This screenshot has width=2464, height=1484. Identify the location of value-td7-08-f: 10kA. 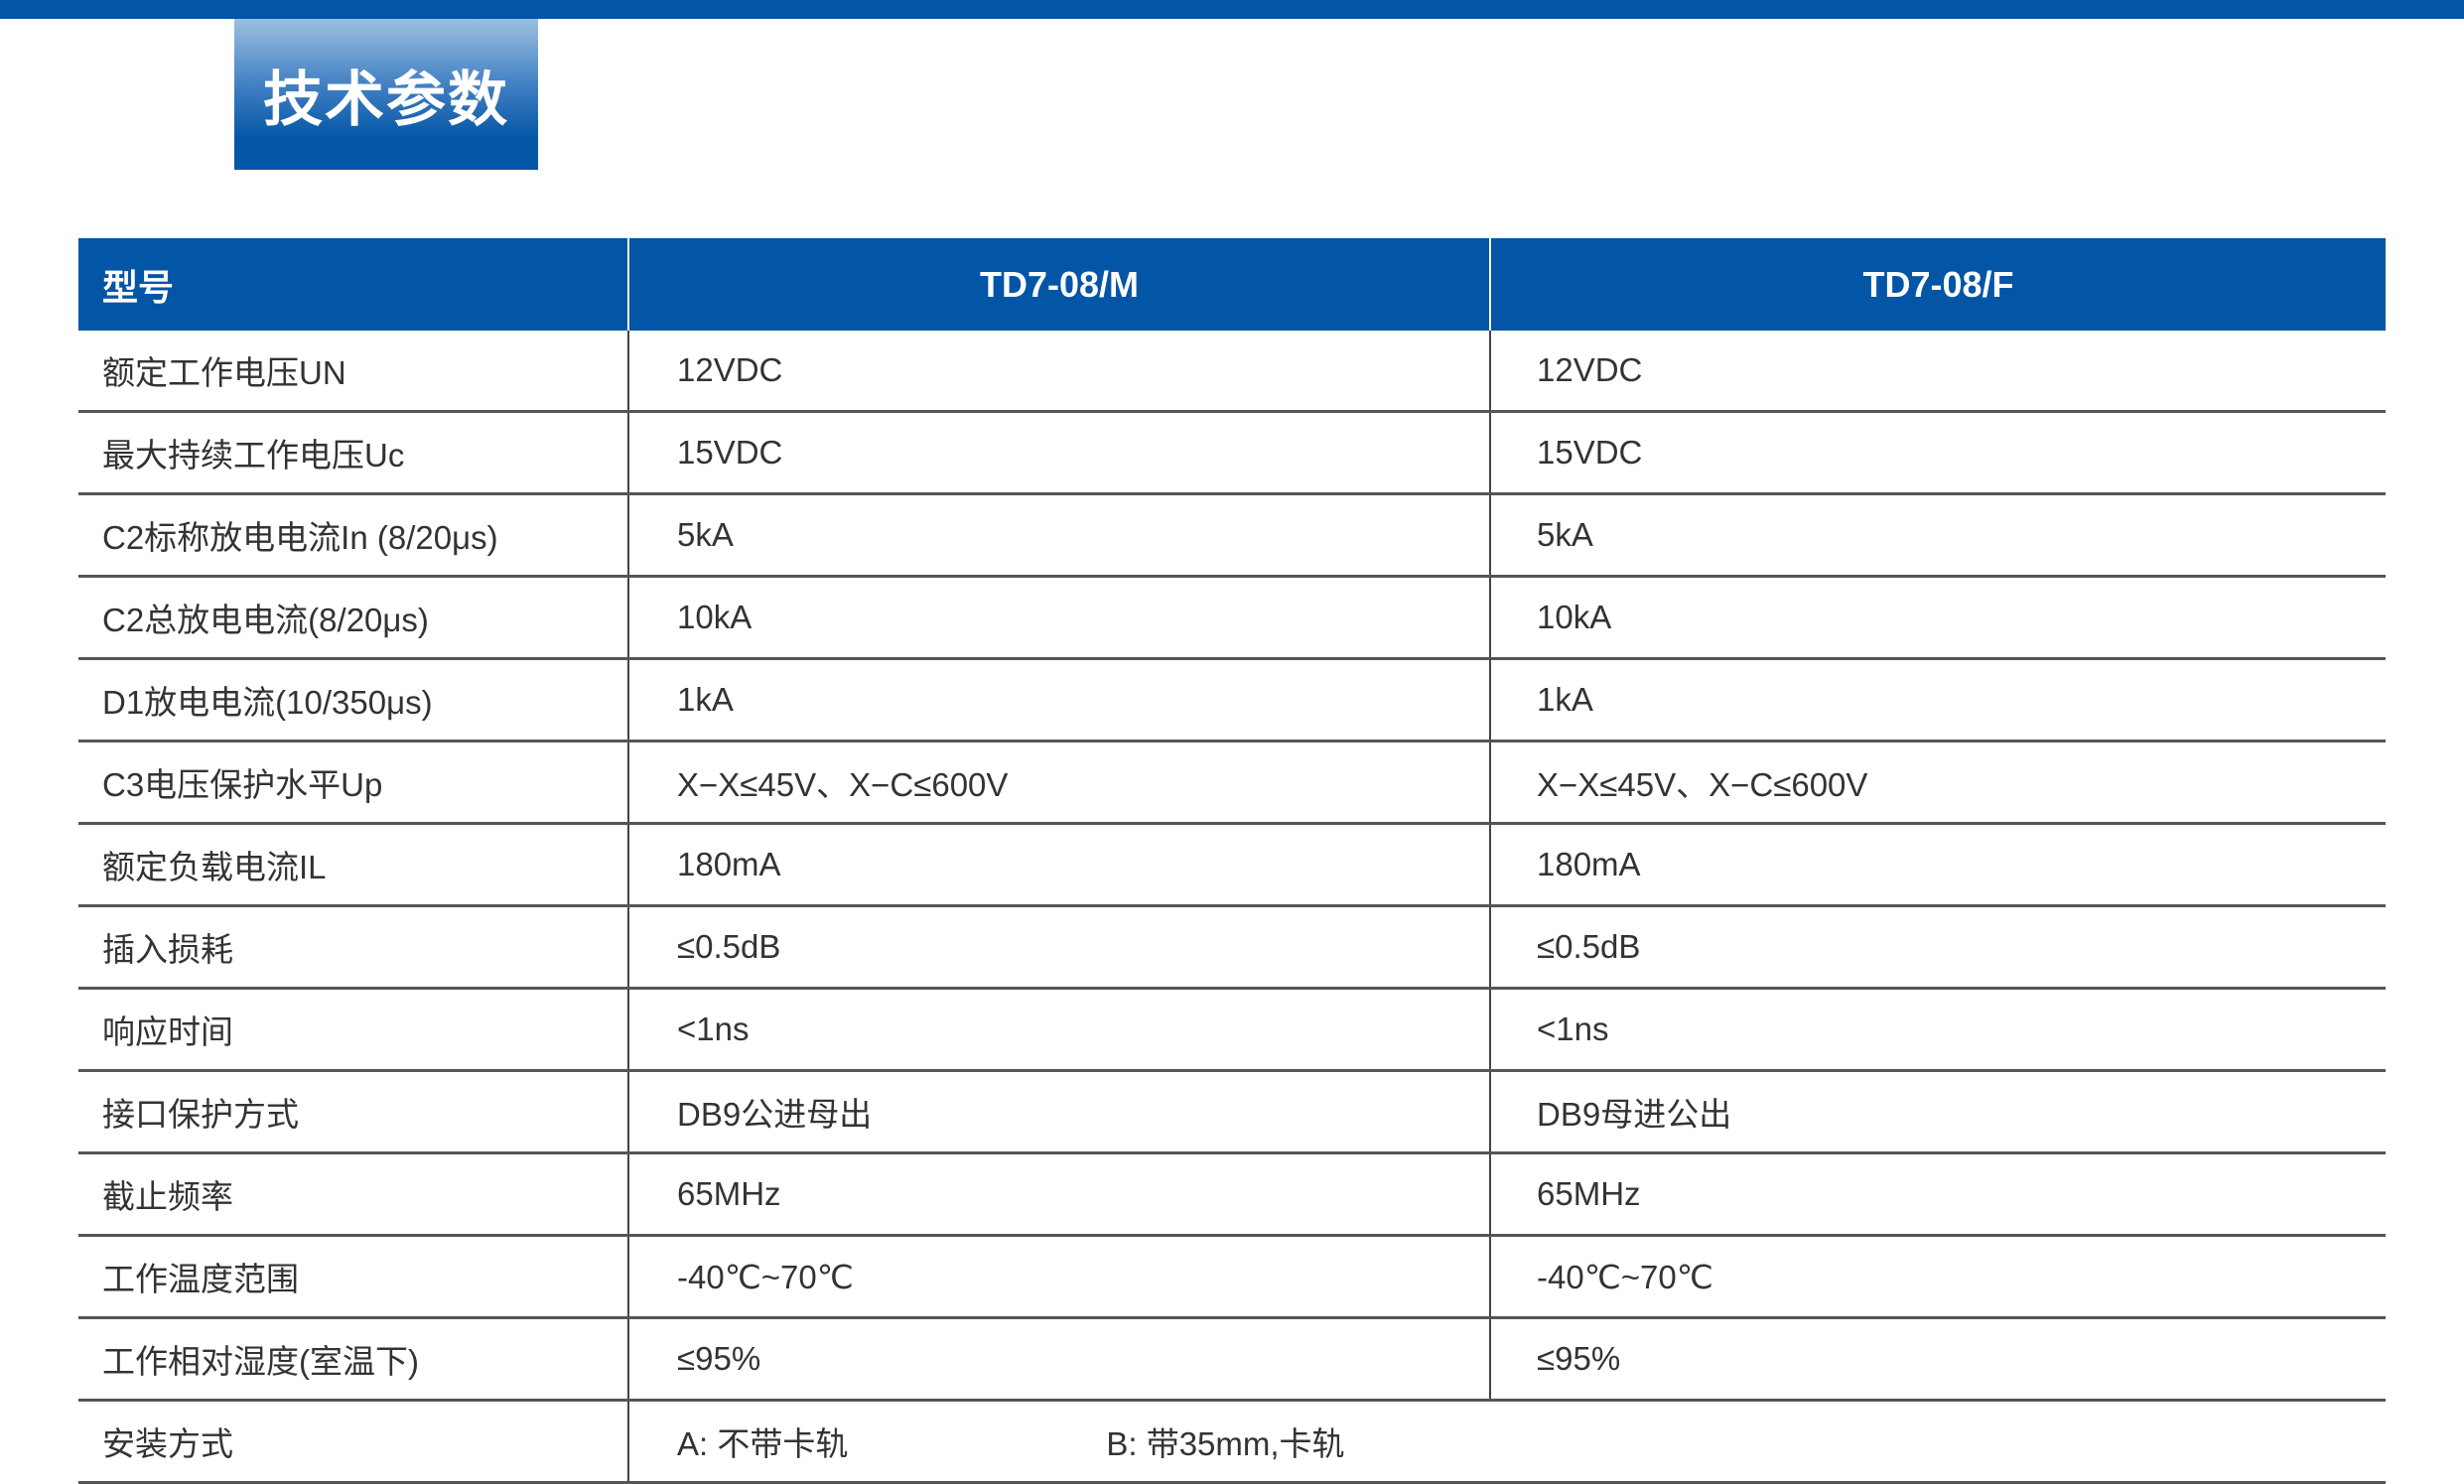
(1938, 618).